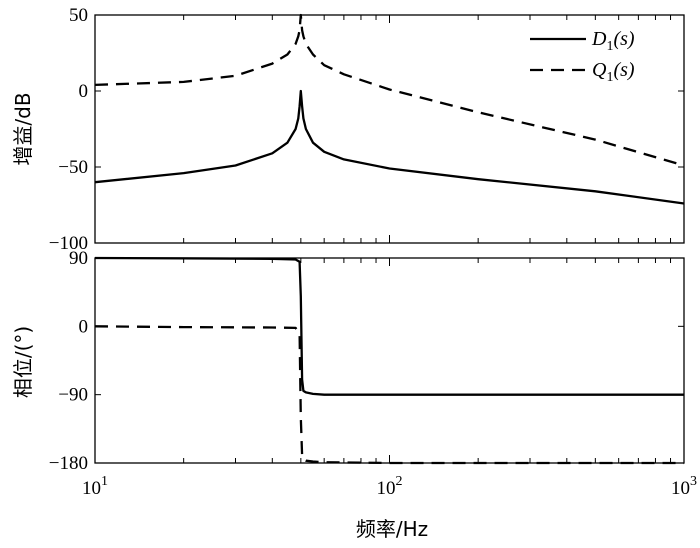 The height and width of the screenshot is (548, 700). I want to click on phase-y-tick-label: 90, so click(78, 258).